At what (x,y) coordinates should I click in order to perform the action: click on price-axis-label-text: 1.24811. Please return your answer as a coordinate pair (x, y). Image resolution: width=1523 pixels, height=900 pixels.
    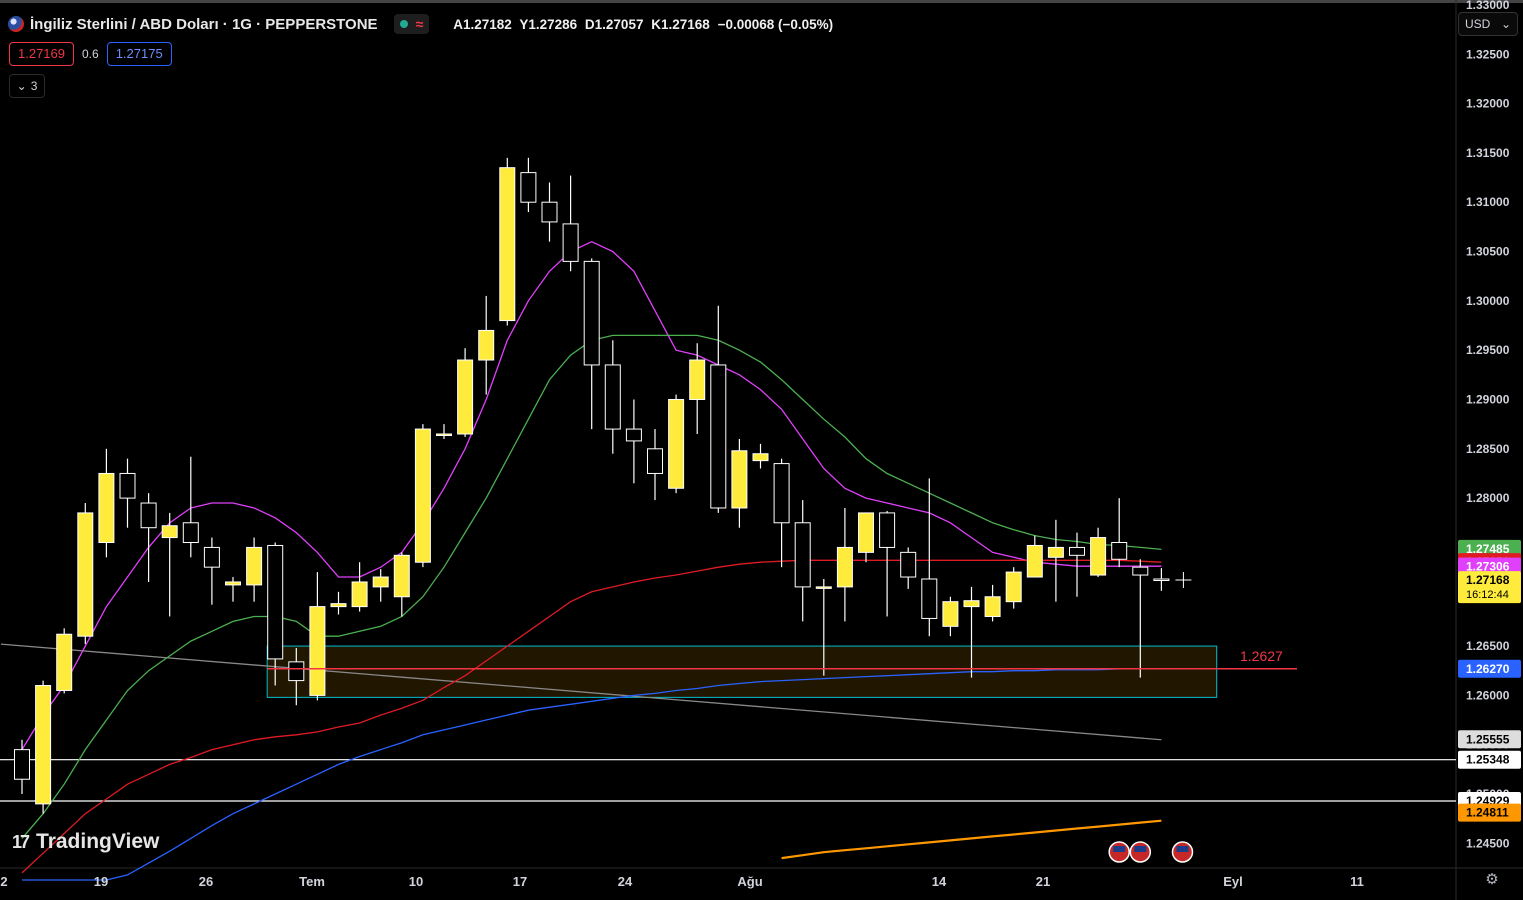
    Looking at the image, I should click on (1487, 813).